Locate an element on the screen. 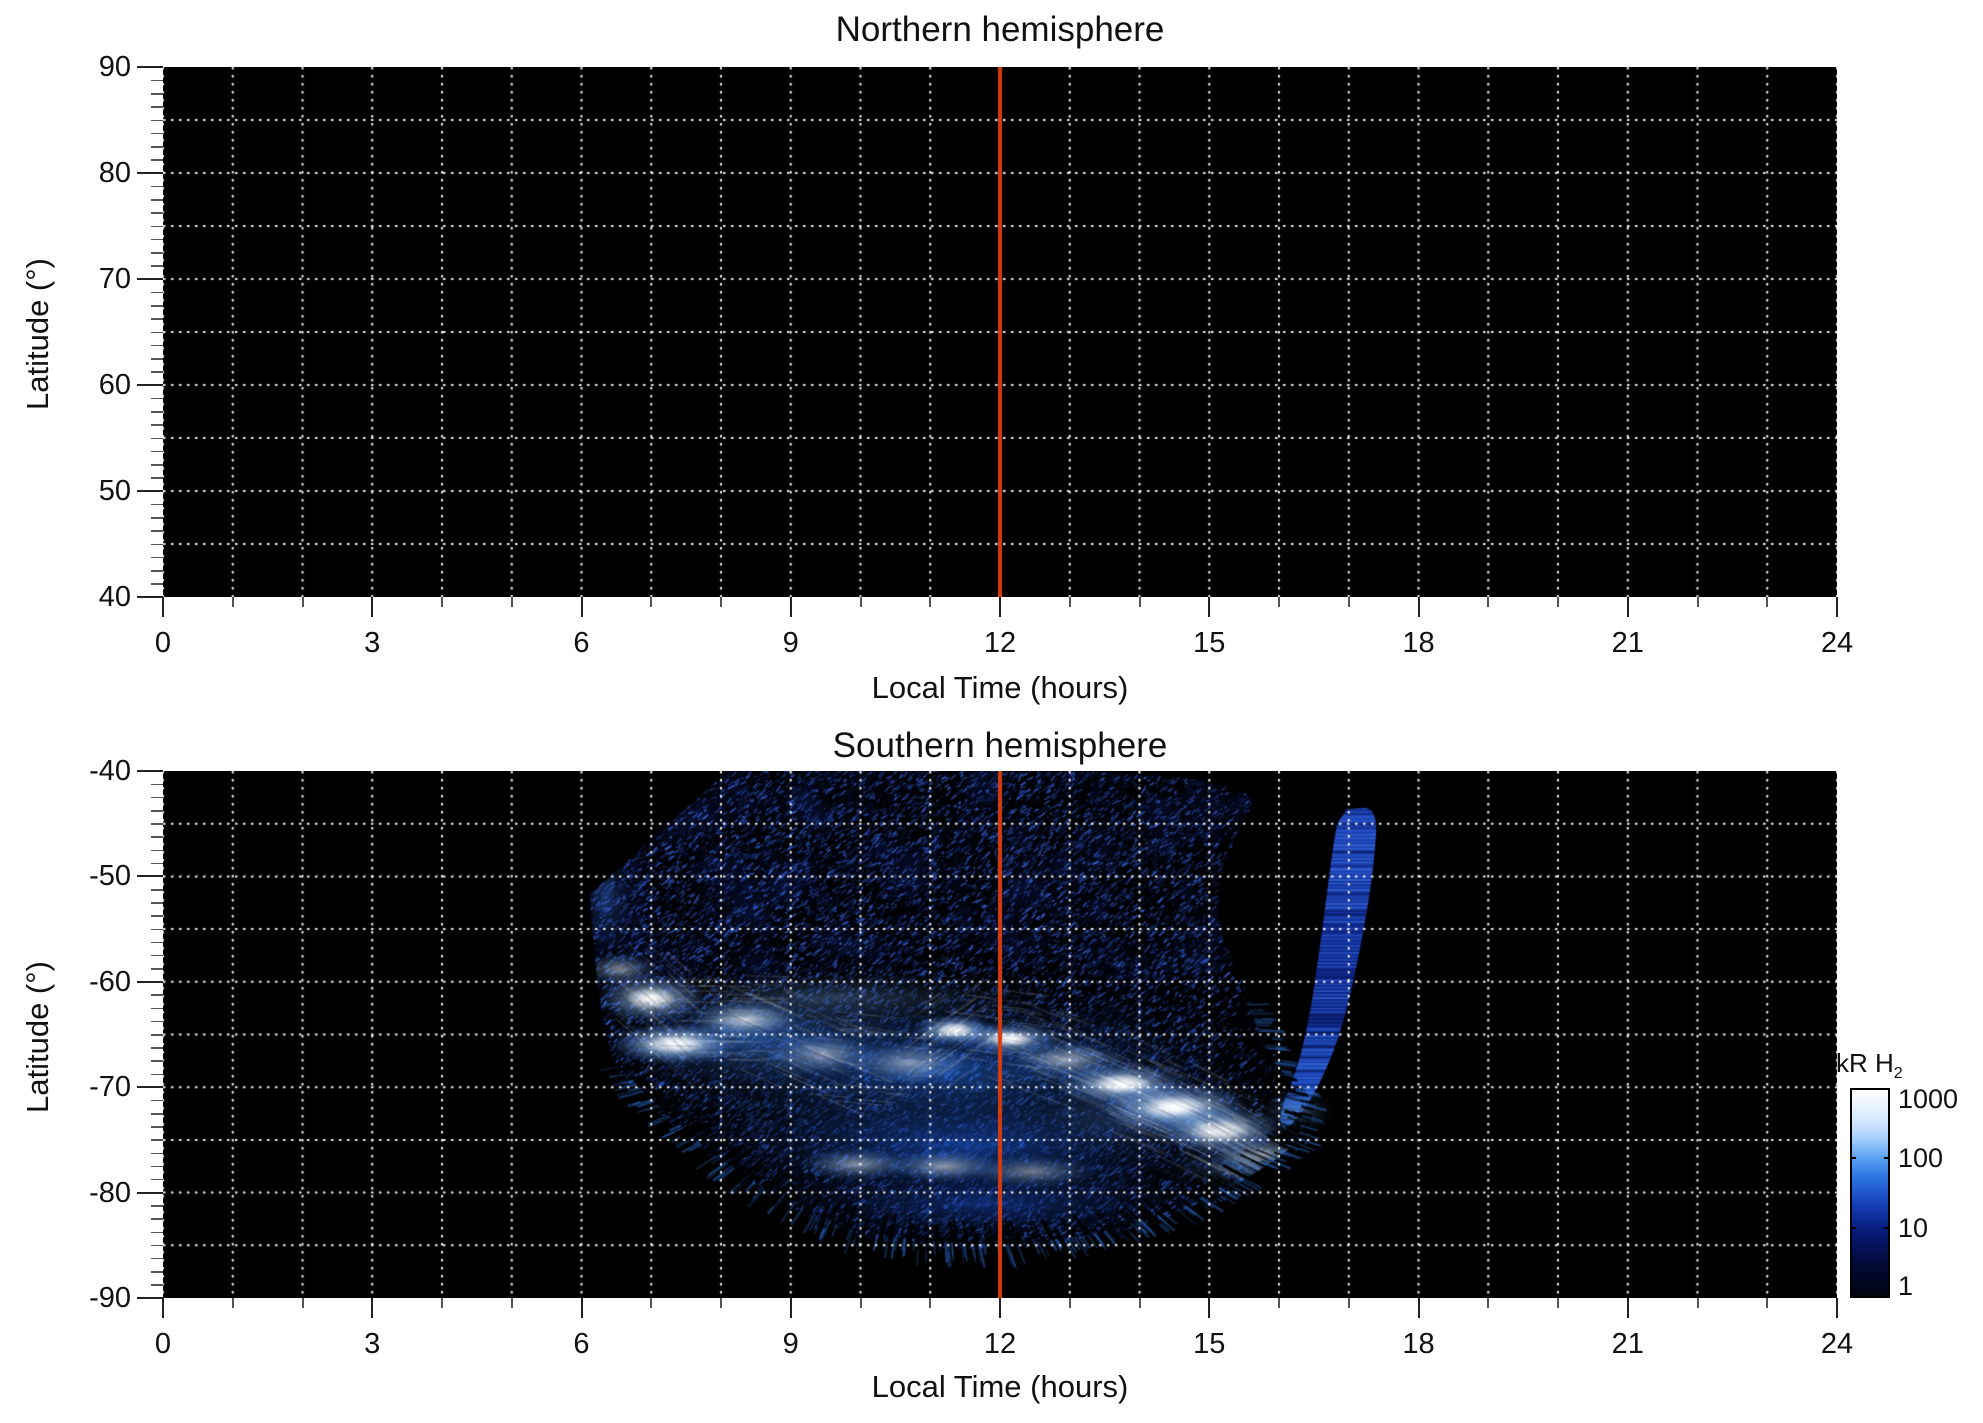 The width and height of the screenshot is (1983, 1423). x-tick-label: 15 is located at coordinates (1209, 1344).